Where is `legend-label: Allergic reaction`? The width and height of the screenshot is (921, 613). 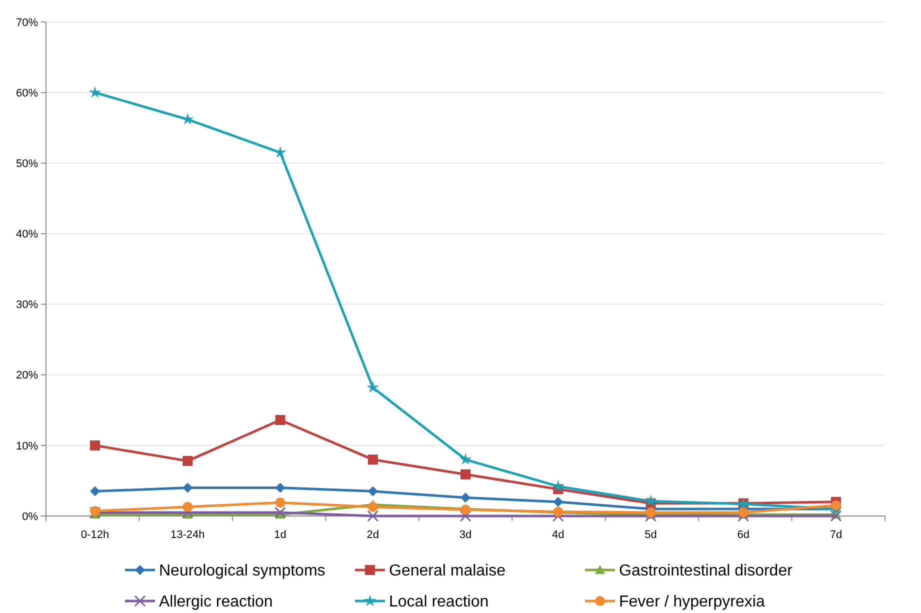
legend-label: Allergic reaction is located at coordinates (216, 602).